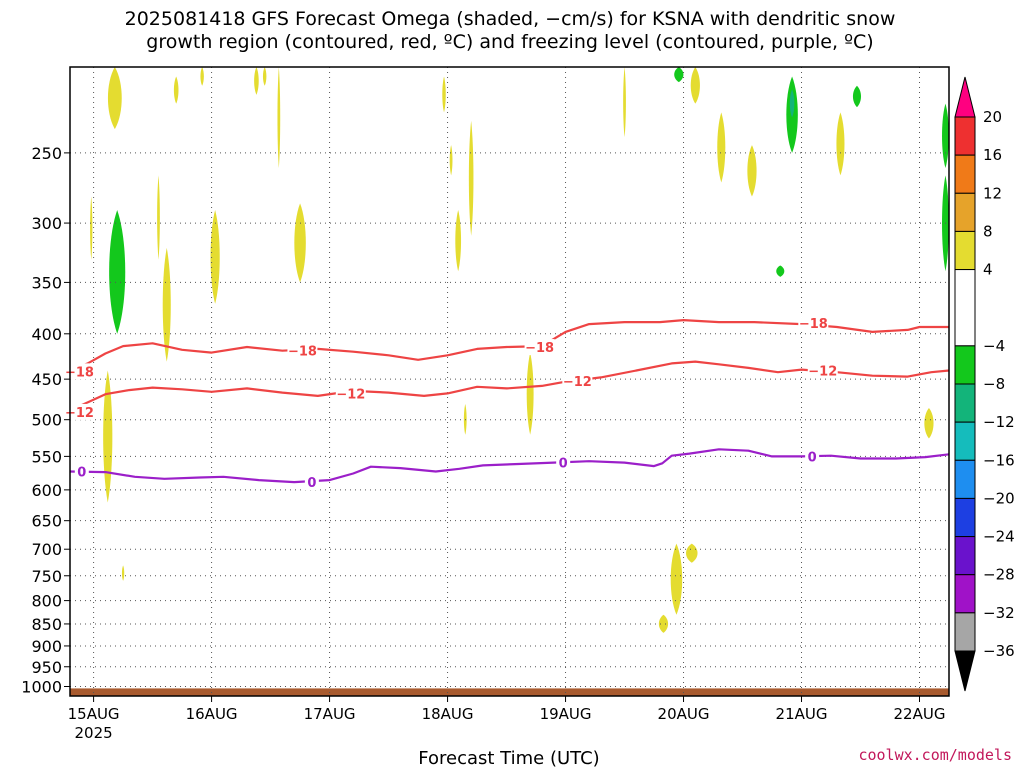 The height and width of the screenshot is (768, 1024). What do you see at coordinates (994, 384) in the screenshot?
I see `colorbar-tick-label-6: −8` at bounding box center [994, 384].